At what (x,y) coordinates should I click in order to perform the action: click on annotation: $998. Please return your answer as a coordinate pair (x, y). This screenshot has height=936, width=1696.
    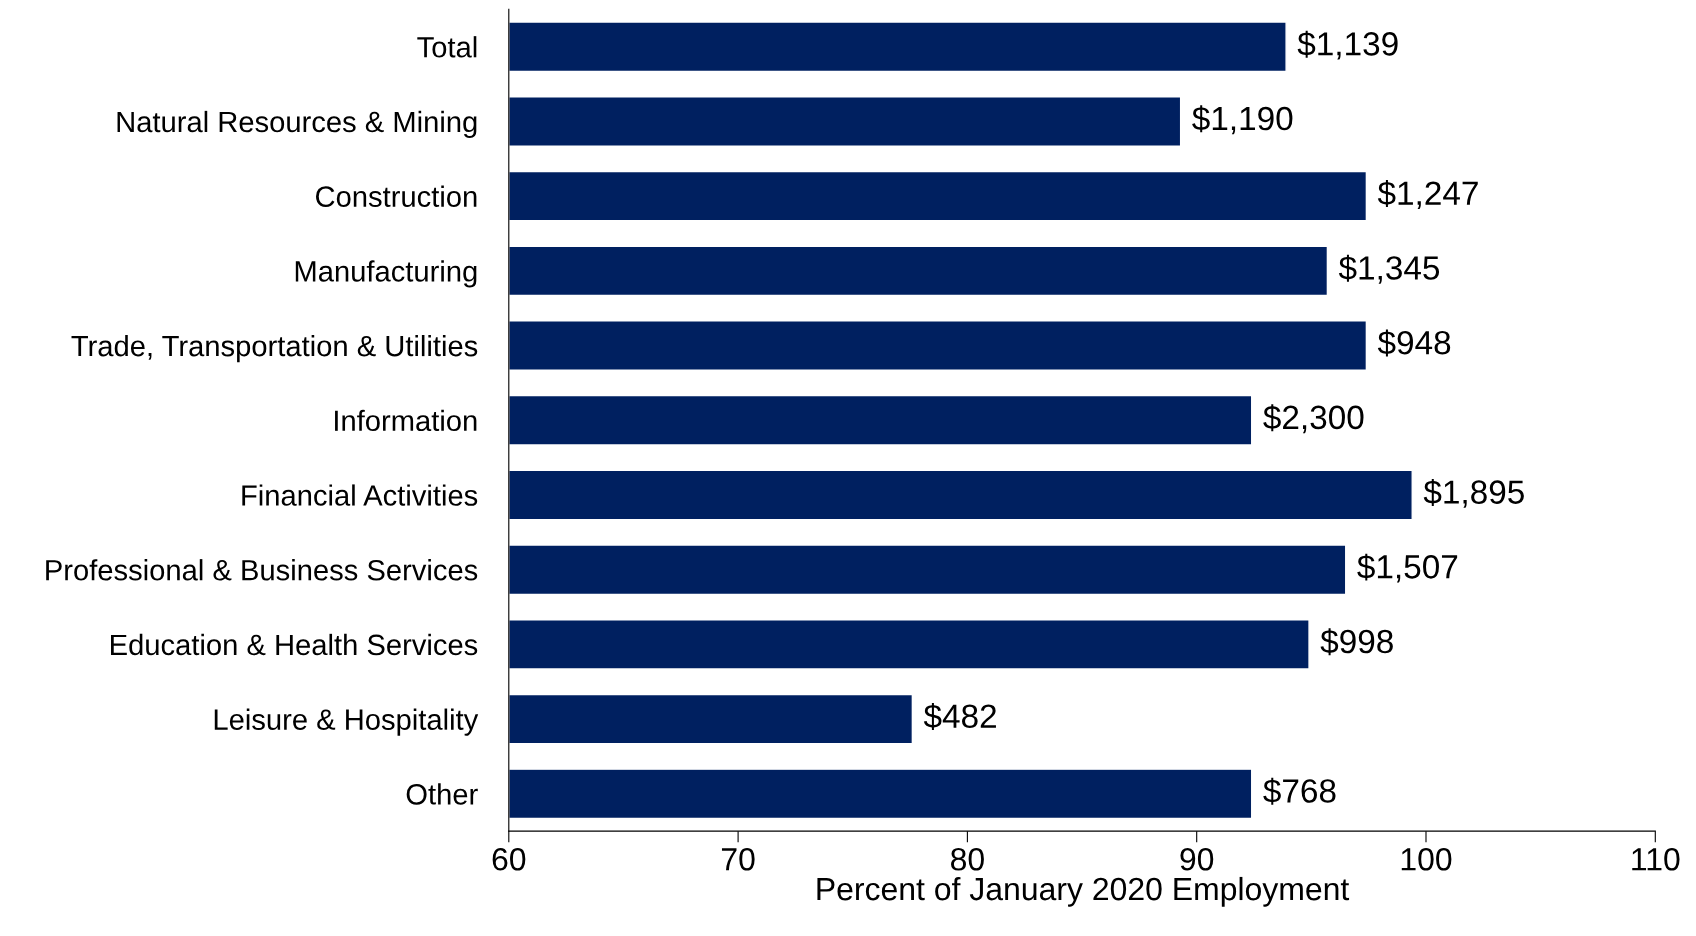
    Looking at the image, I should click on (1356, 642).